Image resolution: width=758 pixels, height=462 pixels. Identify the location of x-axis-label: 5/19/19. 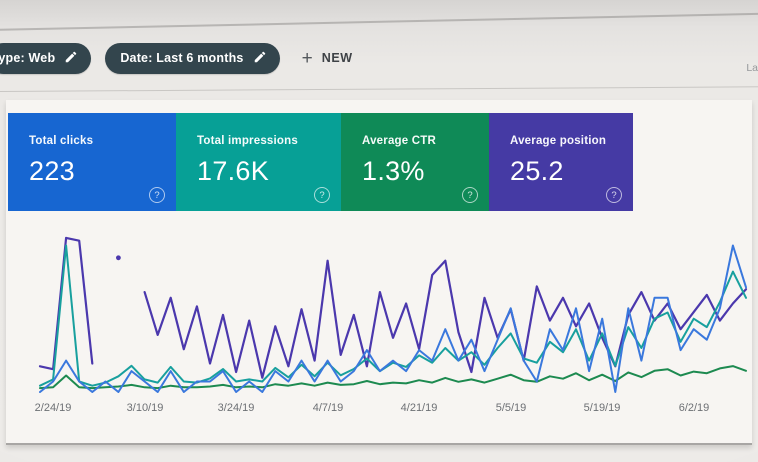
(602, 408).